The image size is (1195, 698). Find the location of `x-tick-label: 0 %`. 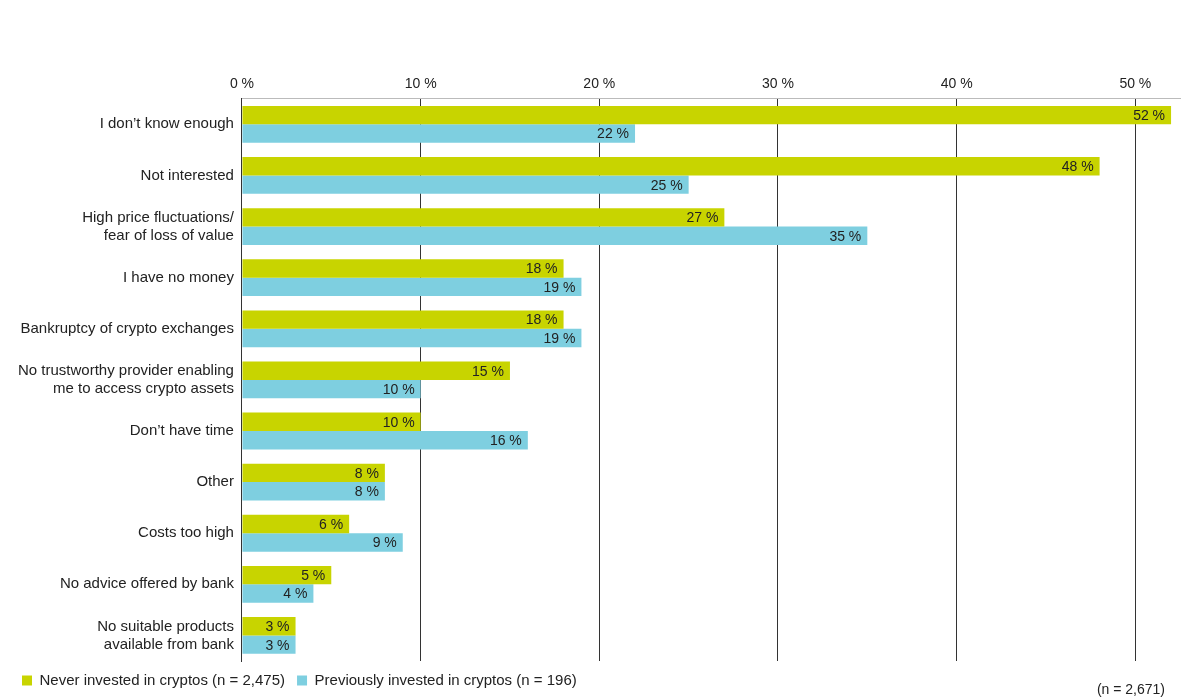

x-tick-label: 0 % is located at coordinates (241, 83).